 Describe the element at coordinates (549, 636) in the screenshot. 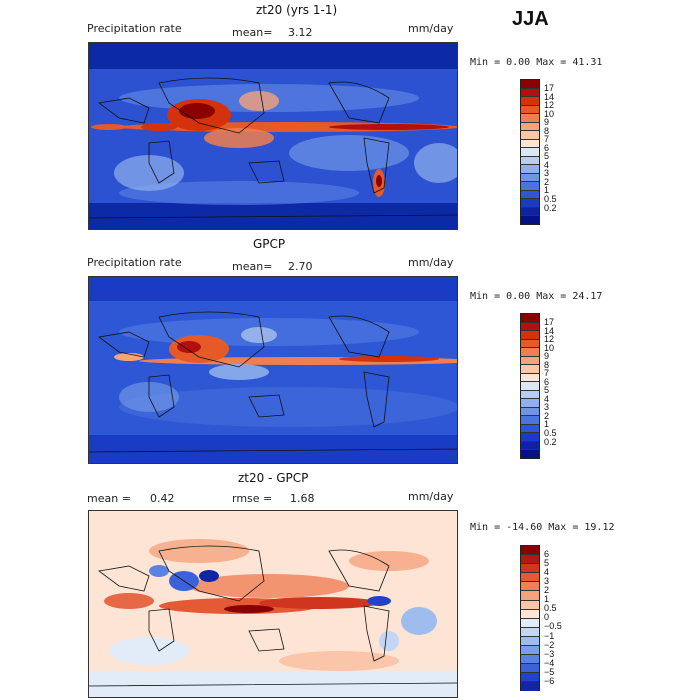

I see `colorbar-tick-label: −1` at that location.